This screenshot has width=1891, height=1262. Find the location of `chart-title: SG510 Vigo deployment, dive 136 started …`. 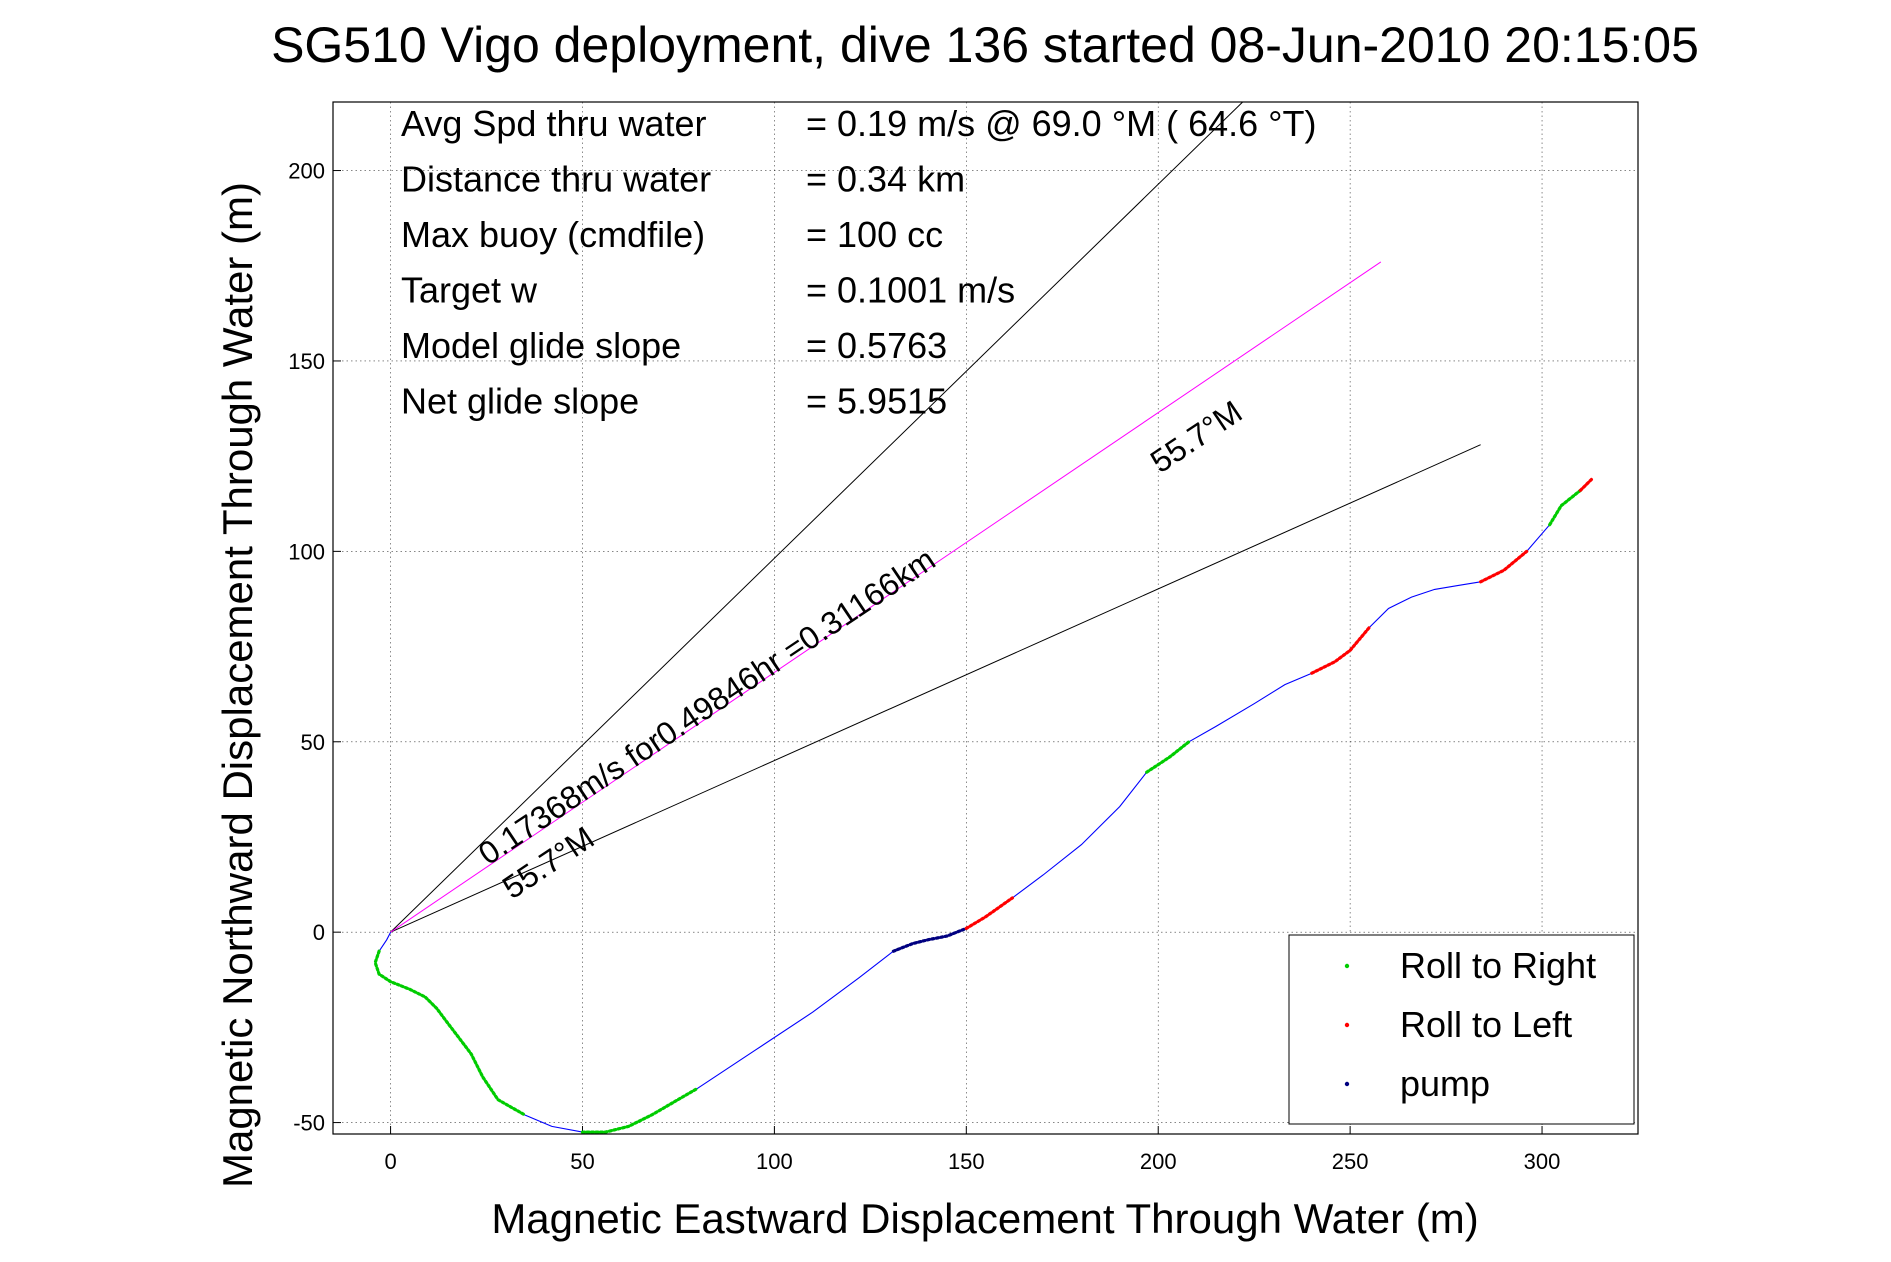

chart-title: SG510 Vigo deployment, dive 136 started … is located at coordinates (985, 45).